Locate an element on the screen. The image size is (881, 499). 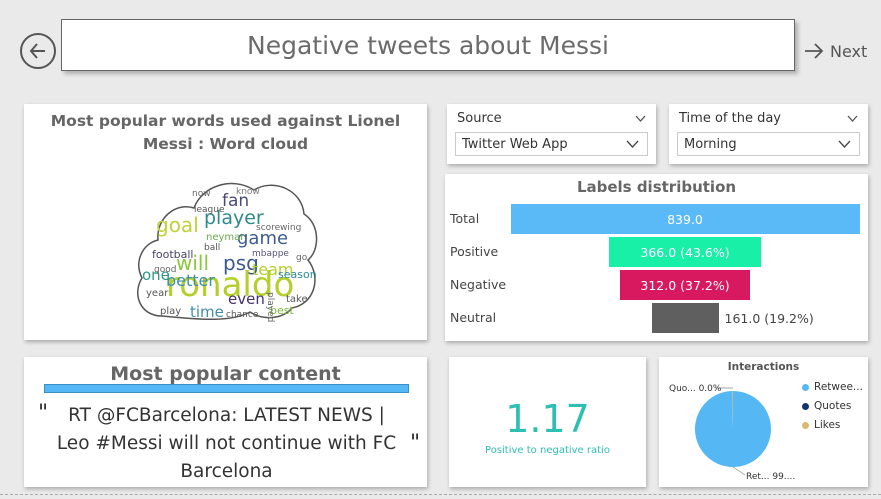
time-dropdown-value: Morning is located at coordinates (710, 144).